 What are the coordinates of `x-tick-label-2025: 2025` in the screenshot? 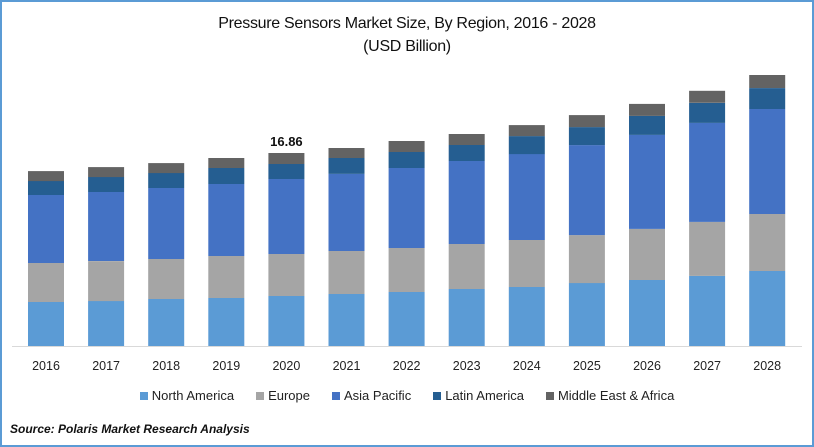 It's located at (587, 366).